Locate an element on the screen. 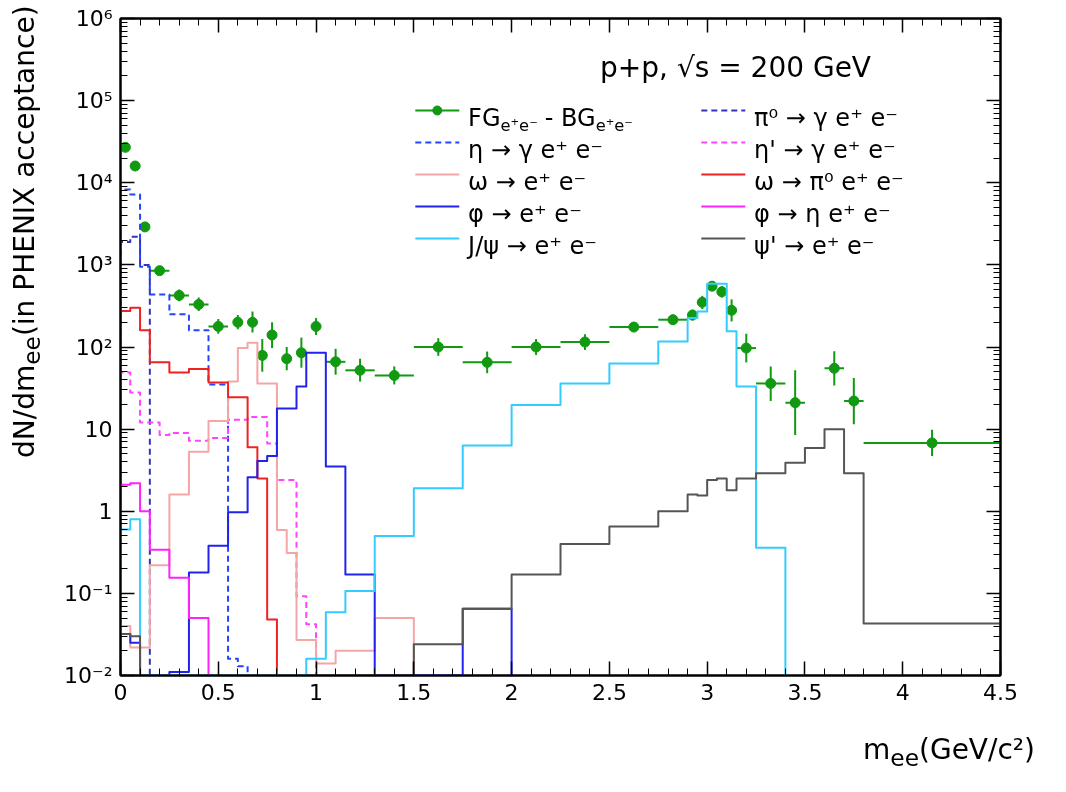 This screenshot has height=792, width=1066. x-tick-label: 4 is located at coordinates (902, 692).